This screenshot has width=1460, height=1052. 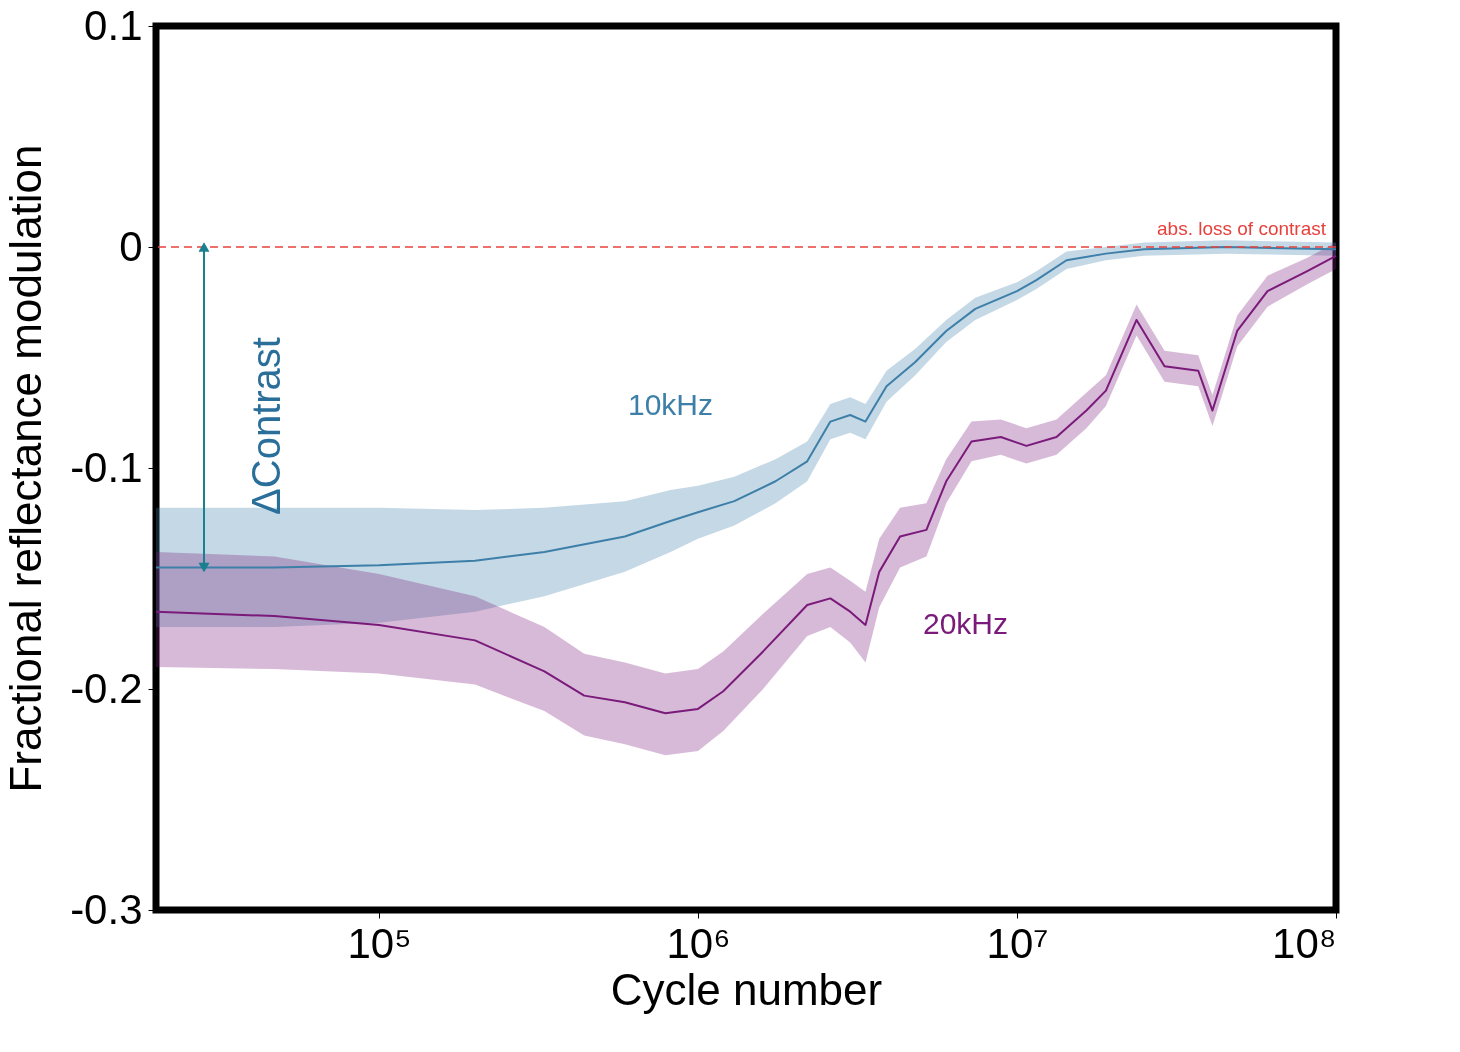 What do you see at coordinates (131, 246) in the screenshot?
I see `y-tick-label: 0` at bounding box center [131, 246].